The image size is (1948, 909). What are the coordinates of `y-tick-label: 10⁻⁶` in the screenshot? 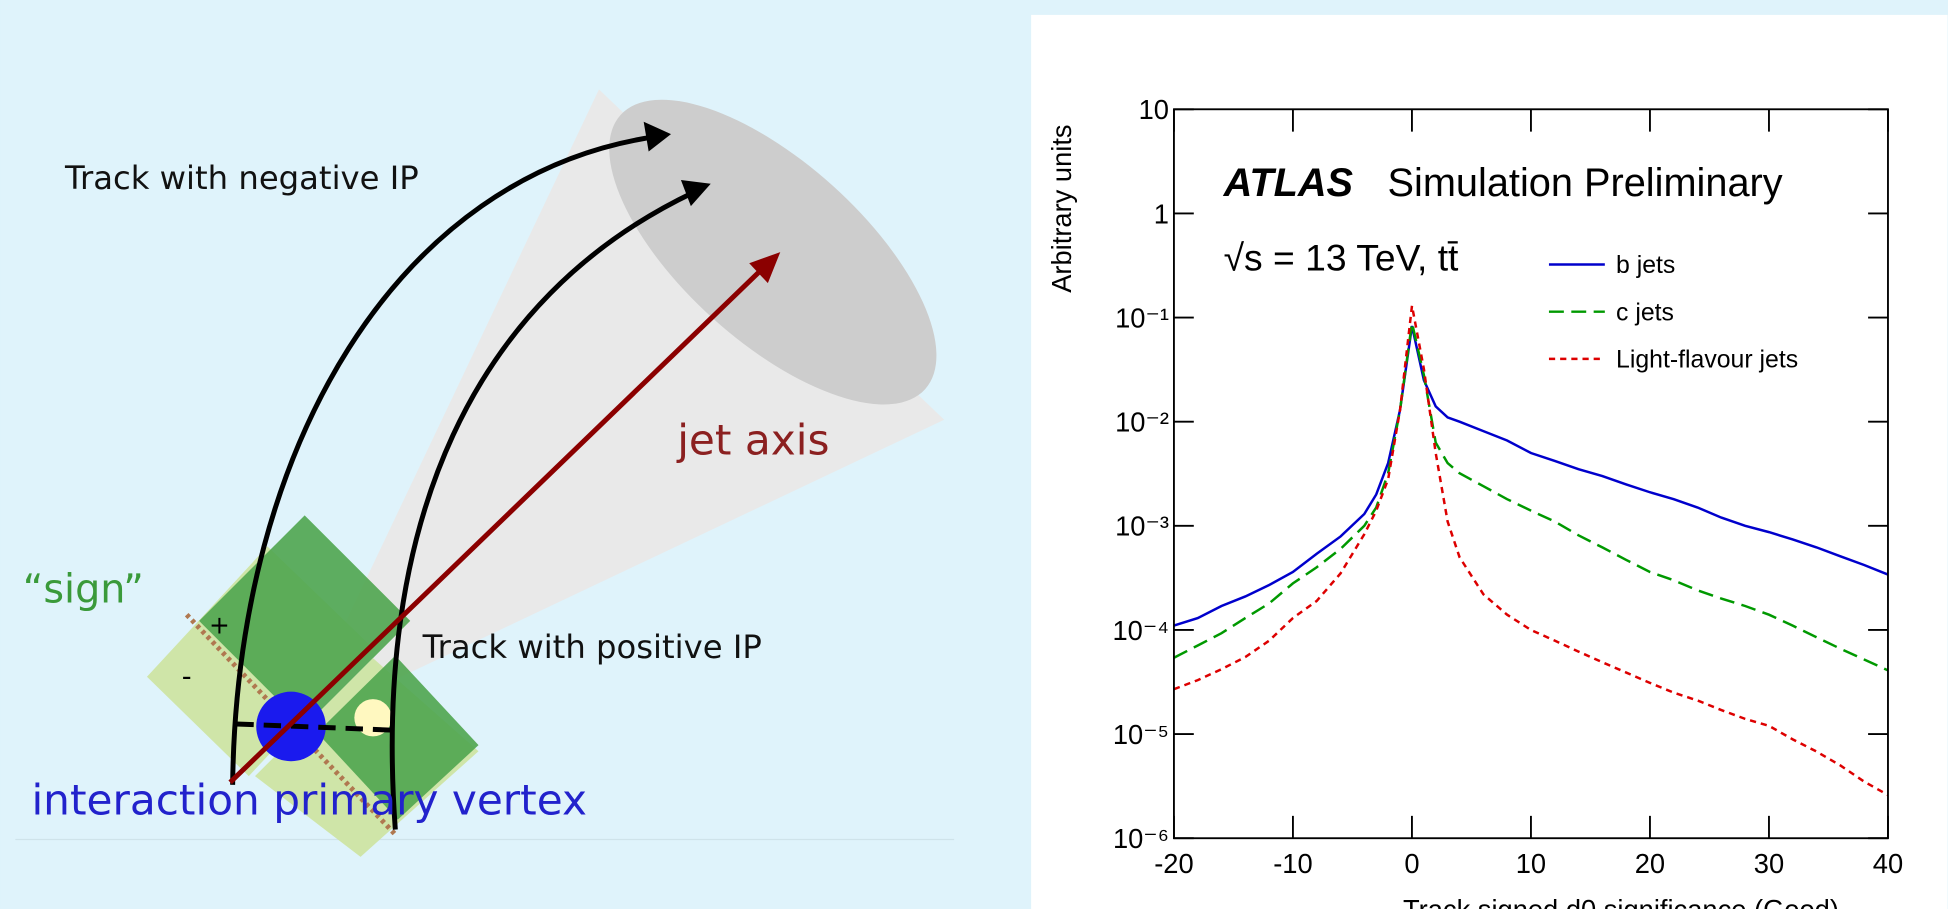 It's located at (1141, 838).